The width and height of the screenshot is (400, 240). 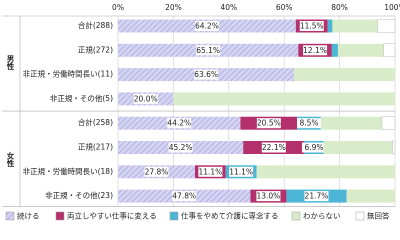 I want to click on data-label: 63.6%, so click(x=206, y=74).